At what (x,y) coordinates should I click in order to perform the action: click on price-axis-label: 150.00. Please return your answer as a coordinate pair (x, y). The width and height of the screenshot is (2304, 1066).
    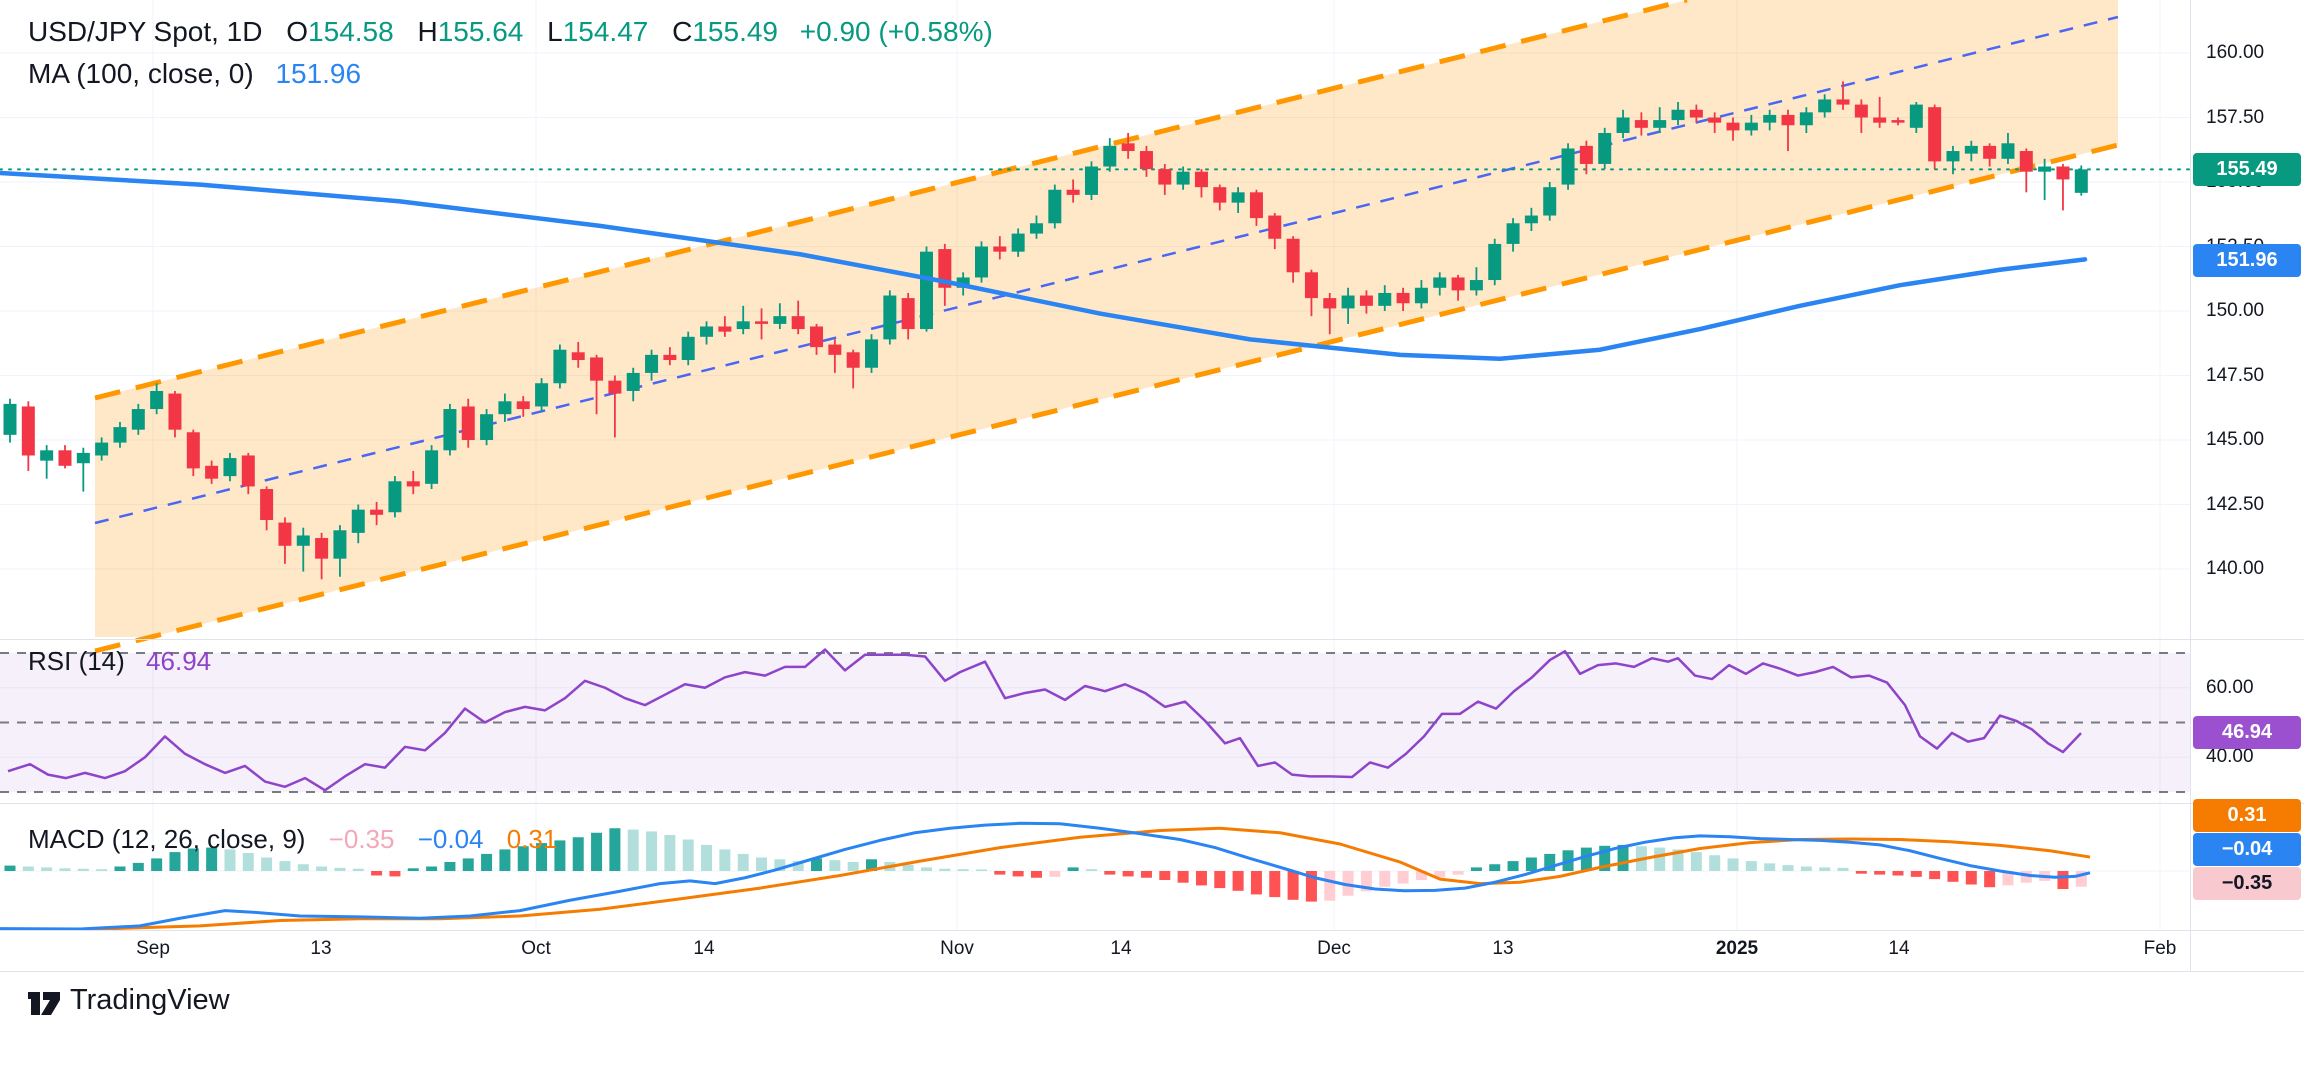
    Looking at the image, I should click on (2235, 310).